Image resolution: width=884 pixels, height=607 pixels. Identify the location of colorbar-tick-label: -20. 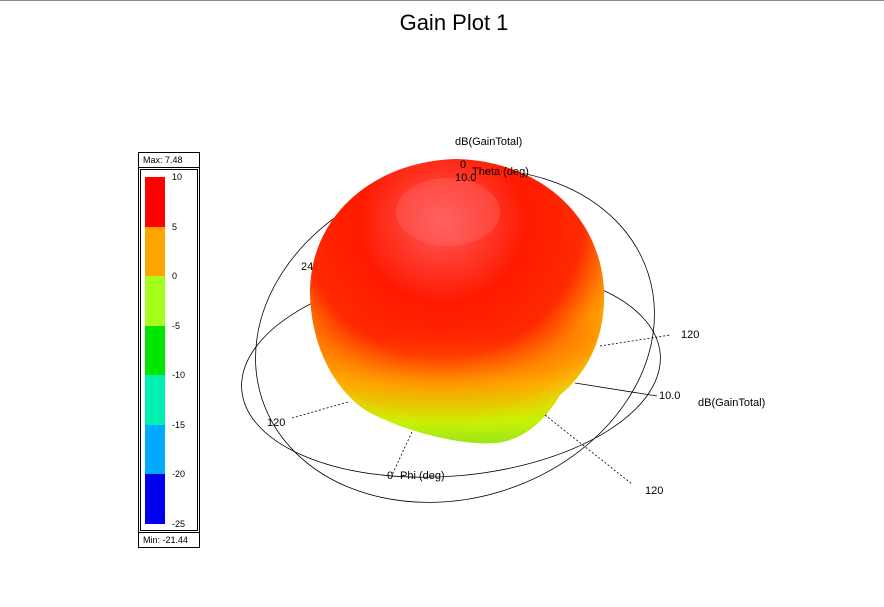
(179, 474).